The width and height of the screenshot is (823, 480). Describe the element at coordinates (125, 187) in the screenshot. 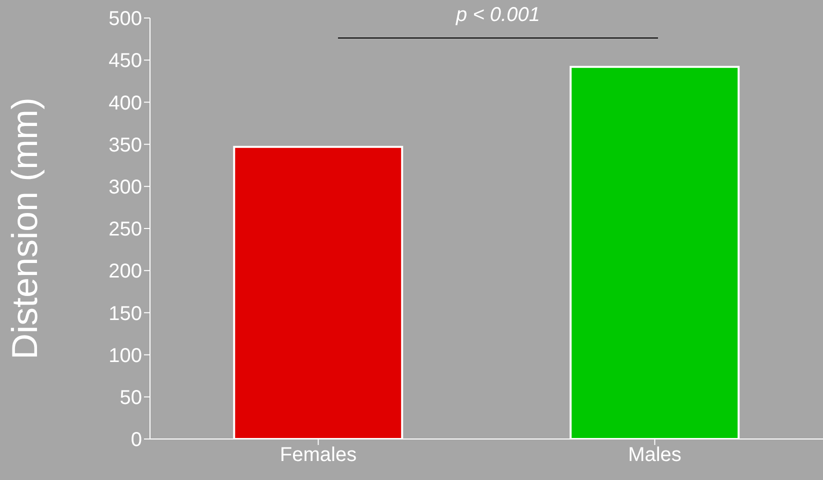

I see `y-tick-label: 300` at that location.